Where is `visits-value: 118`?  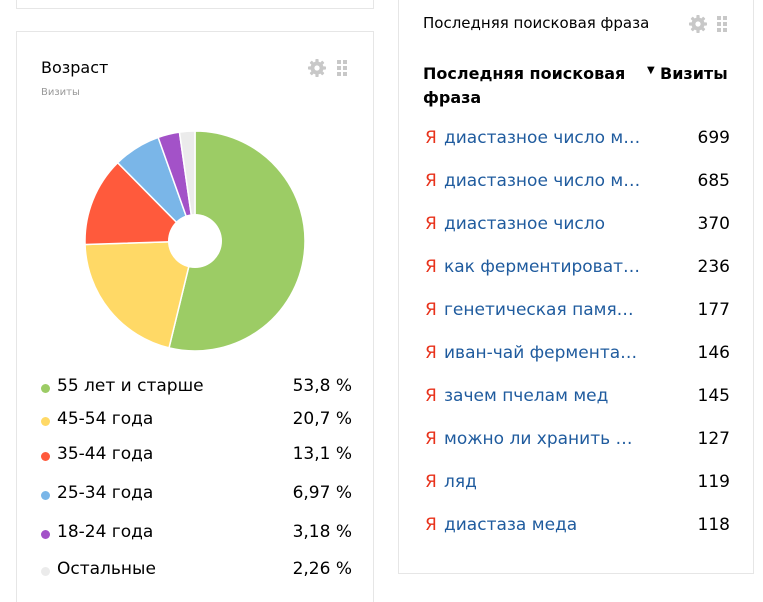 visits-value: 118 is located at coordinates (713, 525).